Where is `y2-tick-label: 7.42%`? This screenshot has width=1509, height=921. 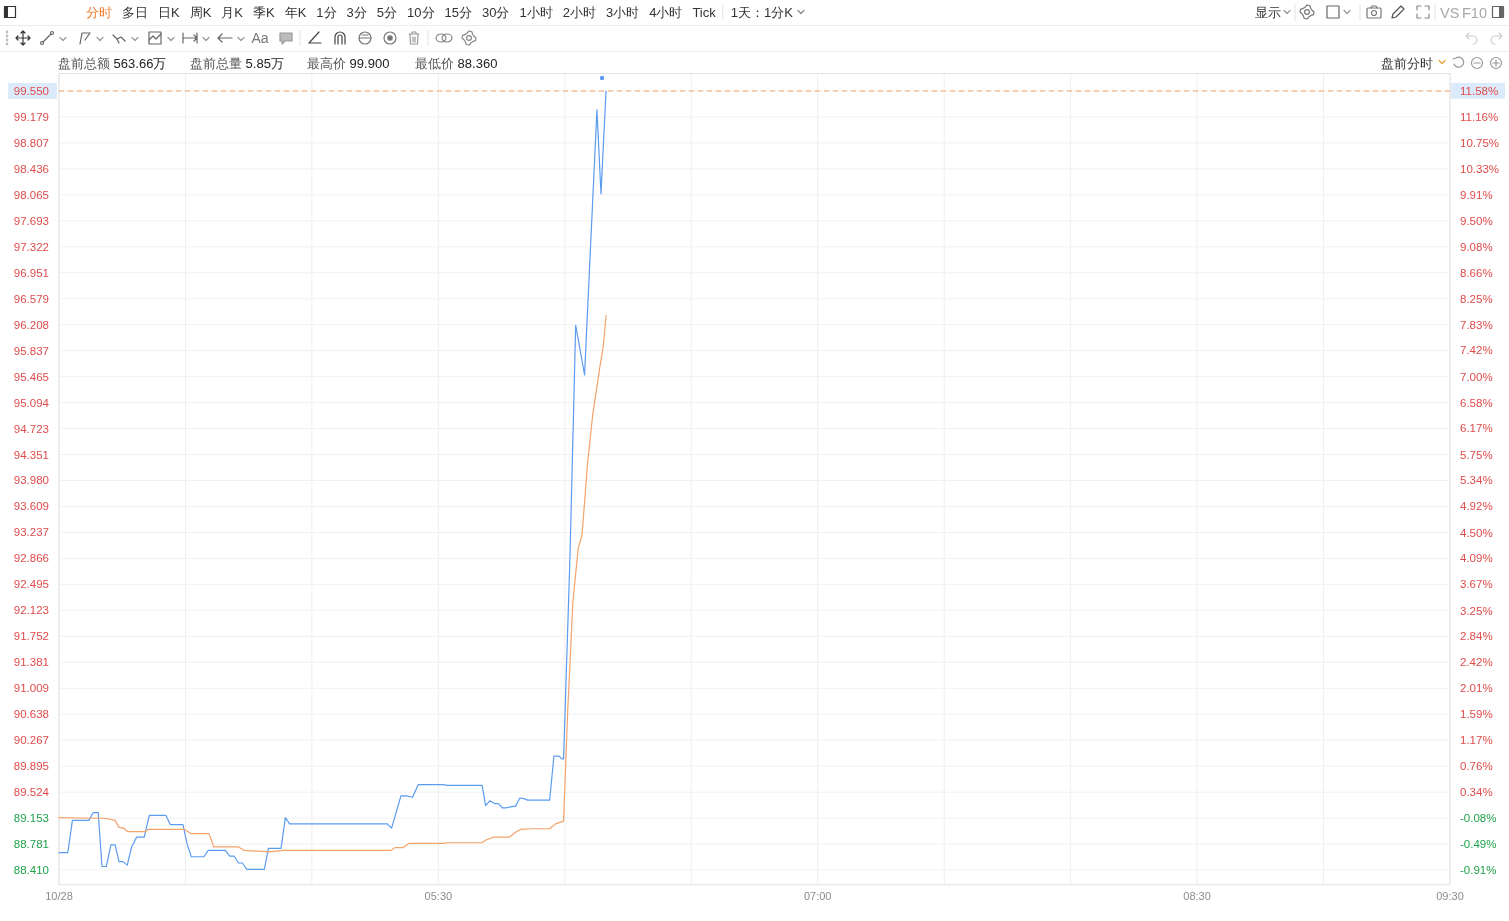 y2-tick-label: 7.42% is located at coordinates (1476, 350).